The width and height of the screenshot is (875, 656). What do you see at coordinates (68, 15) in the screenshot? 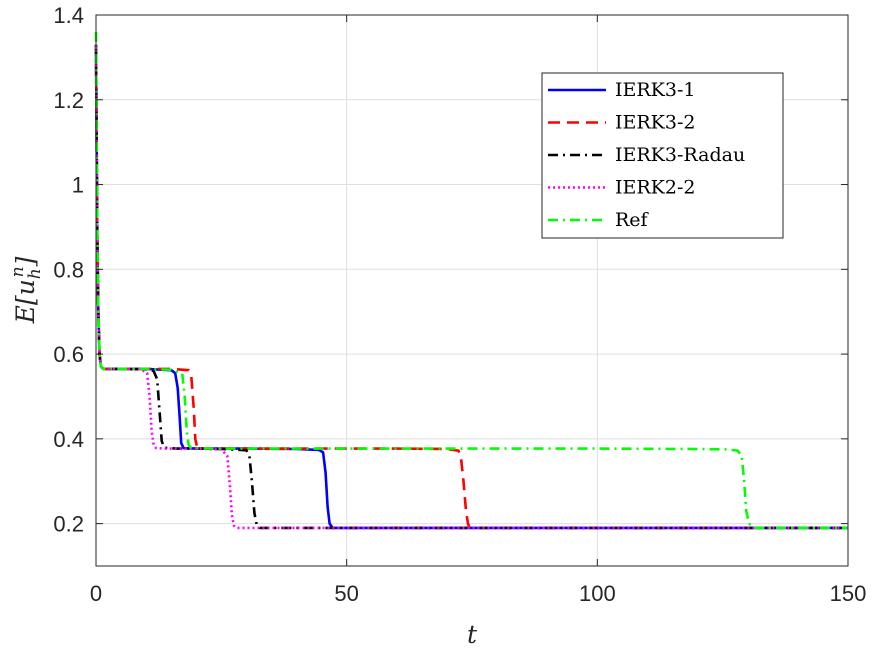
I see `y-tick-label: 1.4` at bounding box center [68, 15].